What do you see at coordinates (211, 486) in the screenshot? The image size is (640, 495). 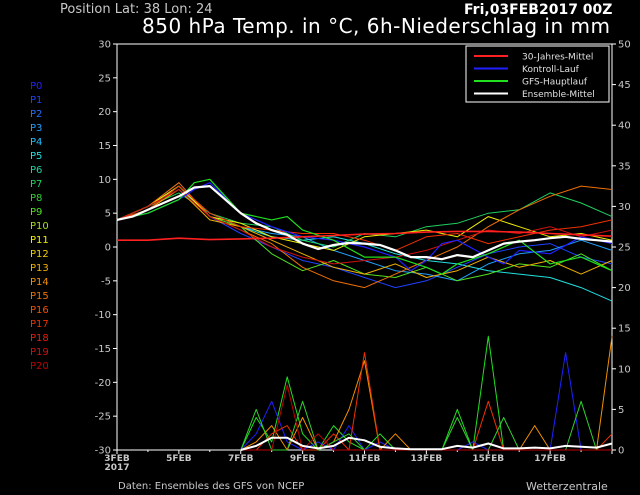 I see `data-source-label: Daten: Ensembles des GFS von NCEP` at bounding box center [211, 486].